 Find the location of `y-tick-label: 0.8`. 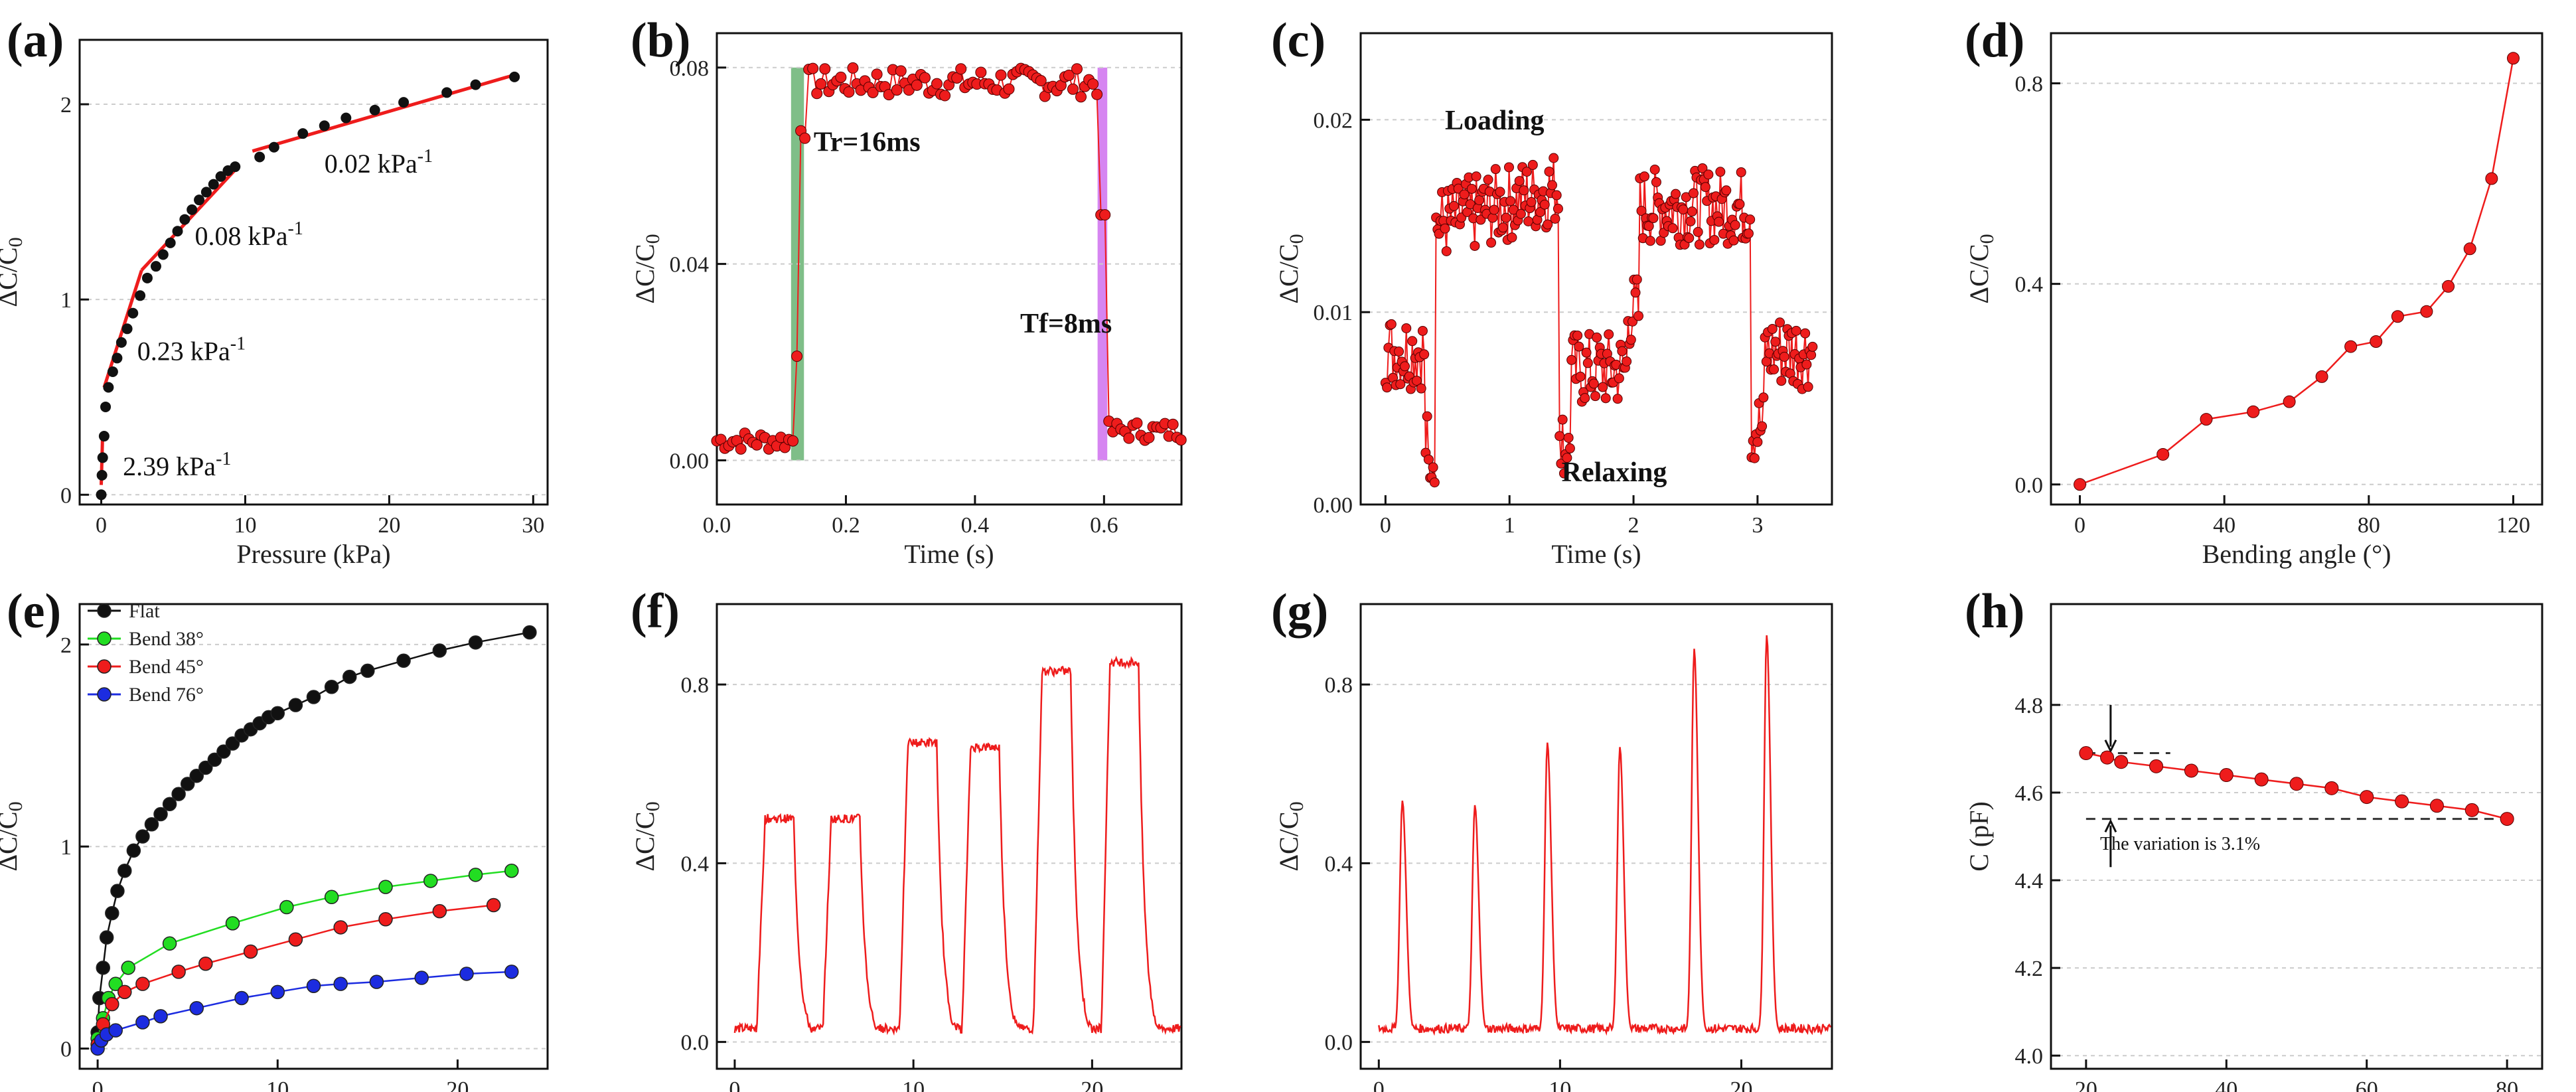

y-tick-label: 0.8 is located at coordinates (2030, 84).